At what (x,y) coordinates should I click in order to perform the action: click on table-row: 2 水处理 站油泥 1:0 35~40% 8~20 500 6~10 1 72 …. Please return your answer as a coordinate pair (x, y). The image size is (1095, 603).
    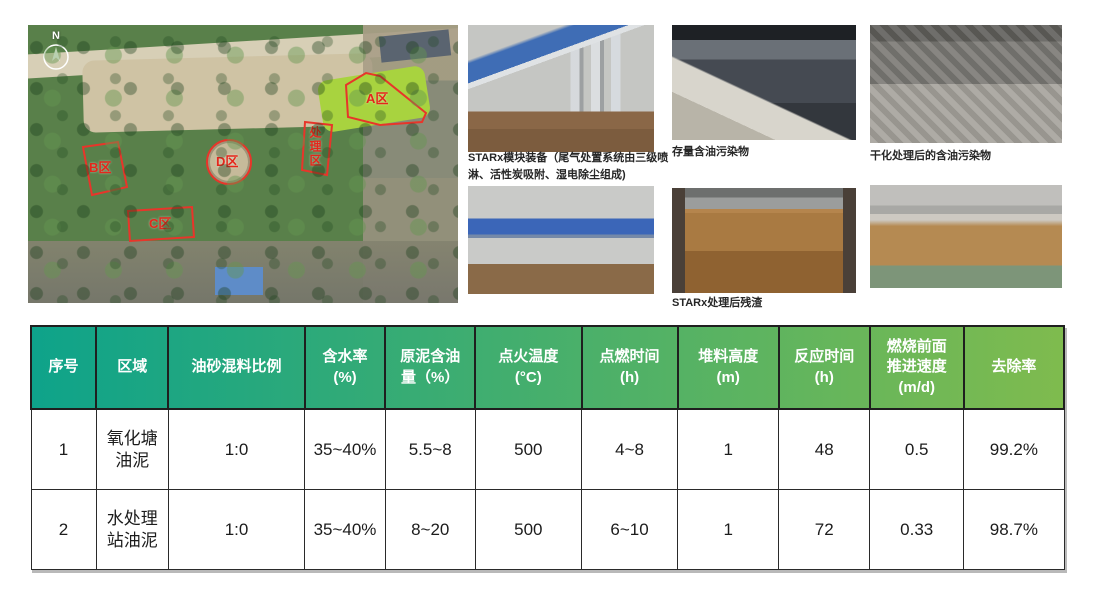
    Looking at the image, I should click on (547, 529).